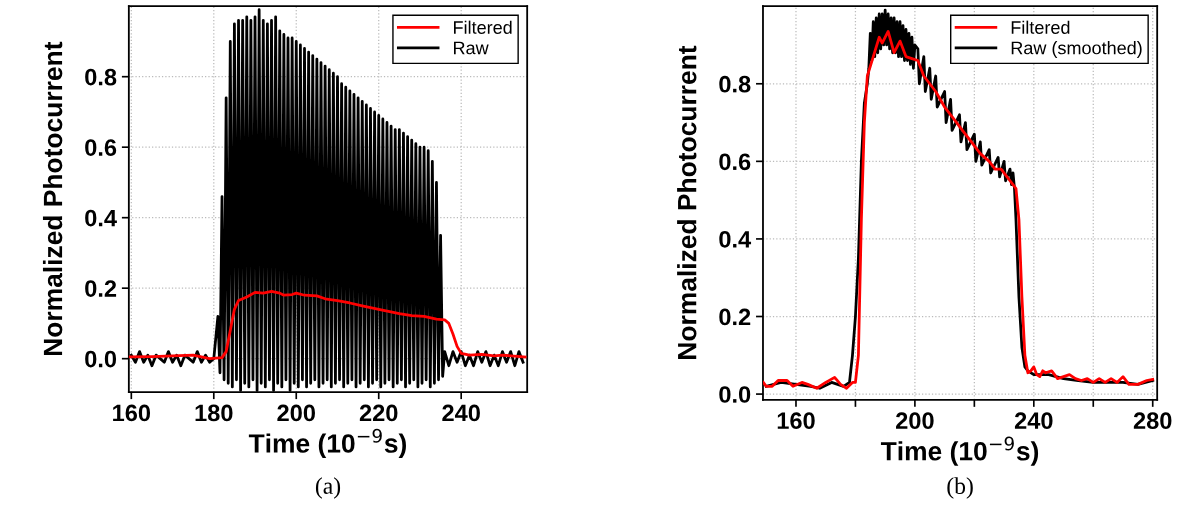  What do you see at coordinates (214, 413) in the screenshot?
I see `x-tick-label: 180` at bounding box center [214, 413].